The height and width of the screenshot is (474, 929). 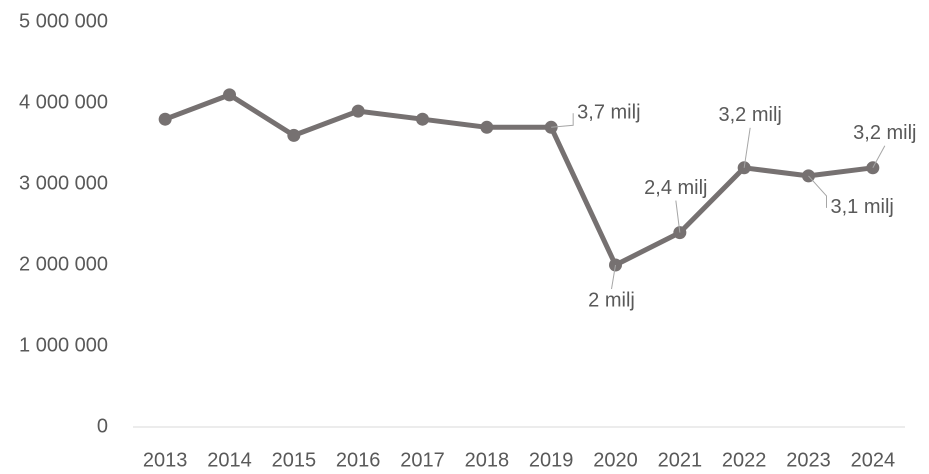 What do you see at coordinates (63, 21) in the screenshot?
I see `y-tick-label: 5 000 000` at bounding box center [63, 21].